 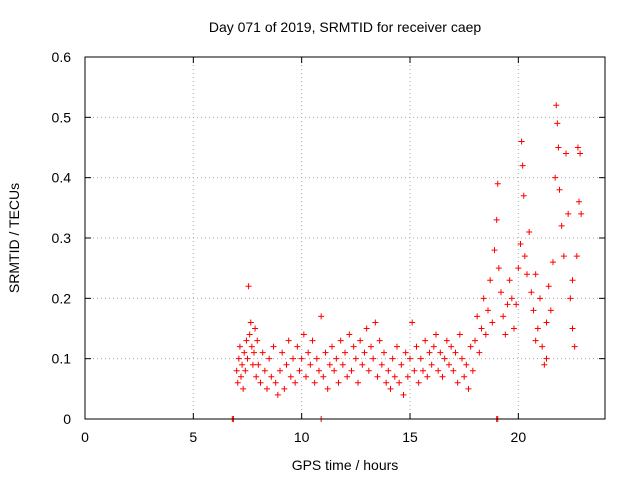 I want to click on y-tick-label: 0.3, so click(x=62, y=238).